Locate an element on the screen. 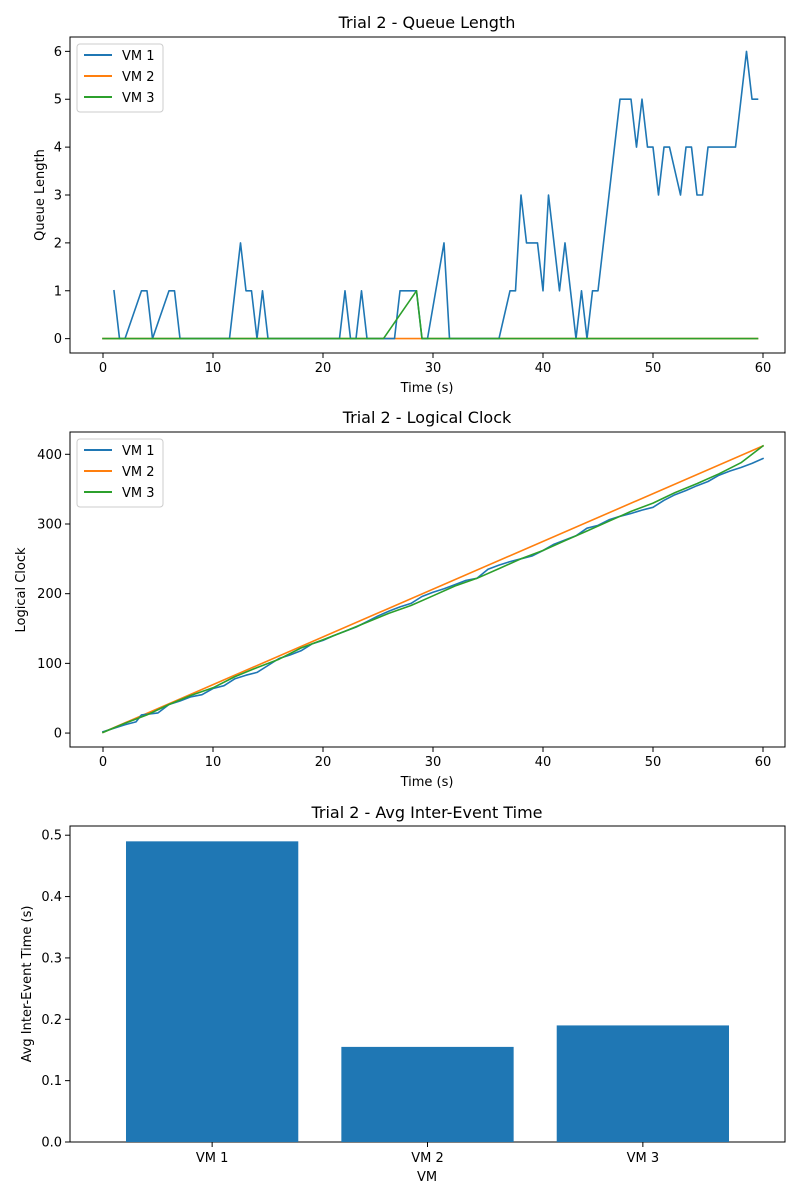  queue-length-y-tick-label-6: 6 is located at coordinates (58, 52).